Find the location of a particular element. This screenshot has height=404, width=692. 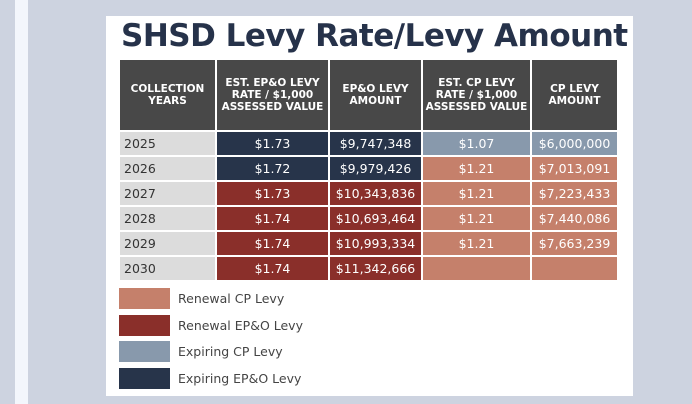

header-epo-amount: EP&O LEVY AMOUNT is located at coordinates (375, 95).